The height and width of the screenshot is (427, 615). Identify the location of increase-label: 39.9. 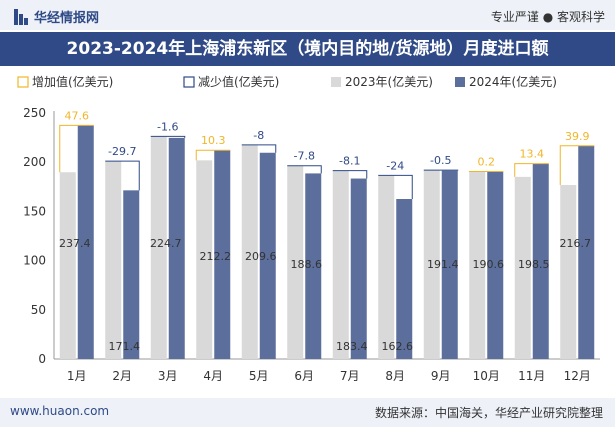
(577, 136).